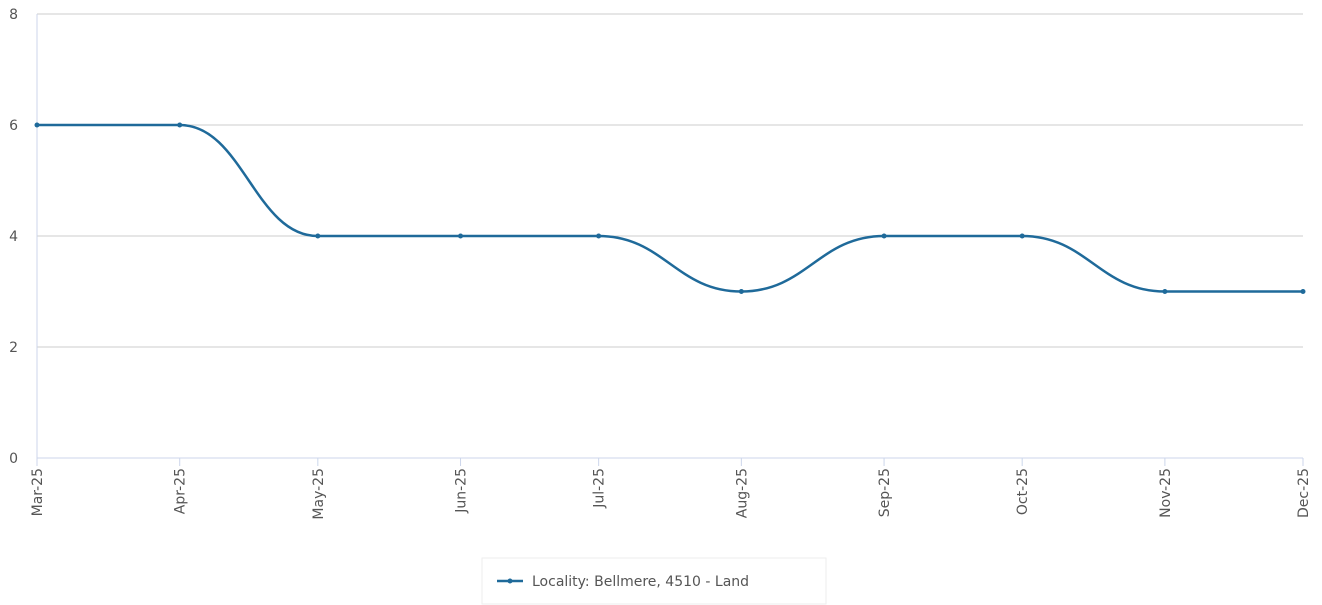  Describe the element at coordinates (13, 459) in the screenshot. I see `y-tick-label: 0` at that location.